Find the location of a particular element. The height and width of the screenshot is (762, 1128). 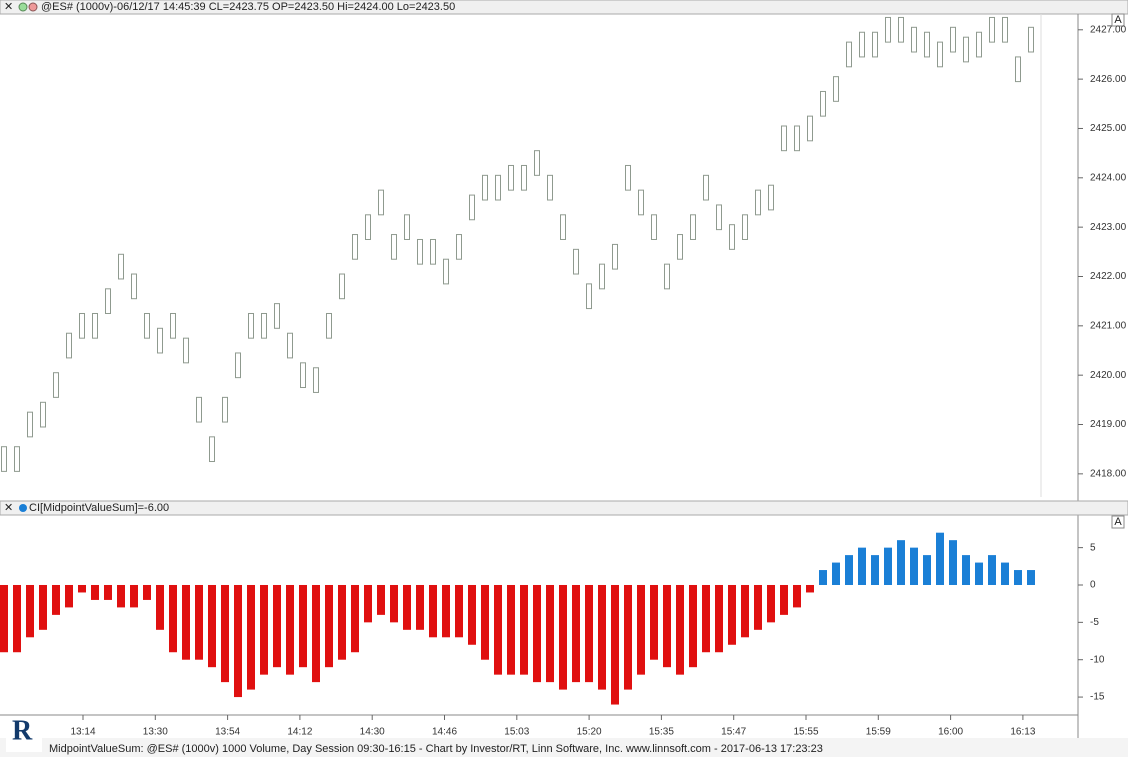

time-label: 14:46 is located at coordinates (444, 732).